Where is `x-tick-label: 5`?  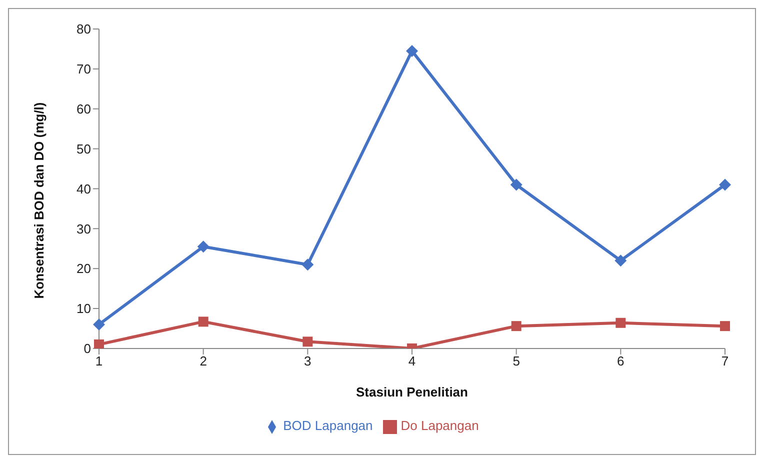 x-tick-label: 5 is located at coordinates (516, 361).